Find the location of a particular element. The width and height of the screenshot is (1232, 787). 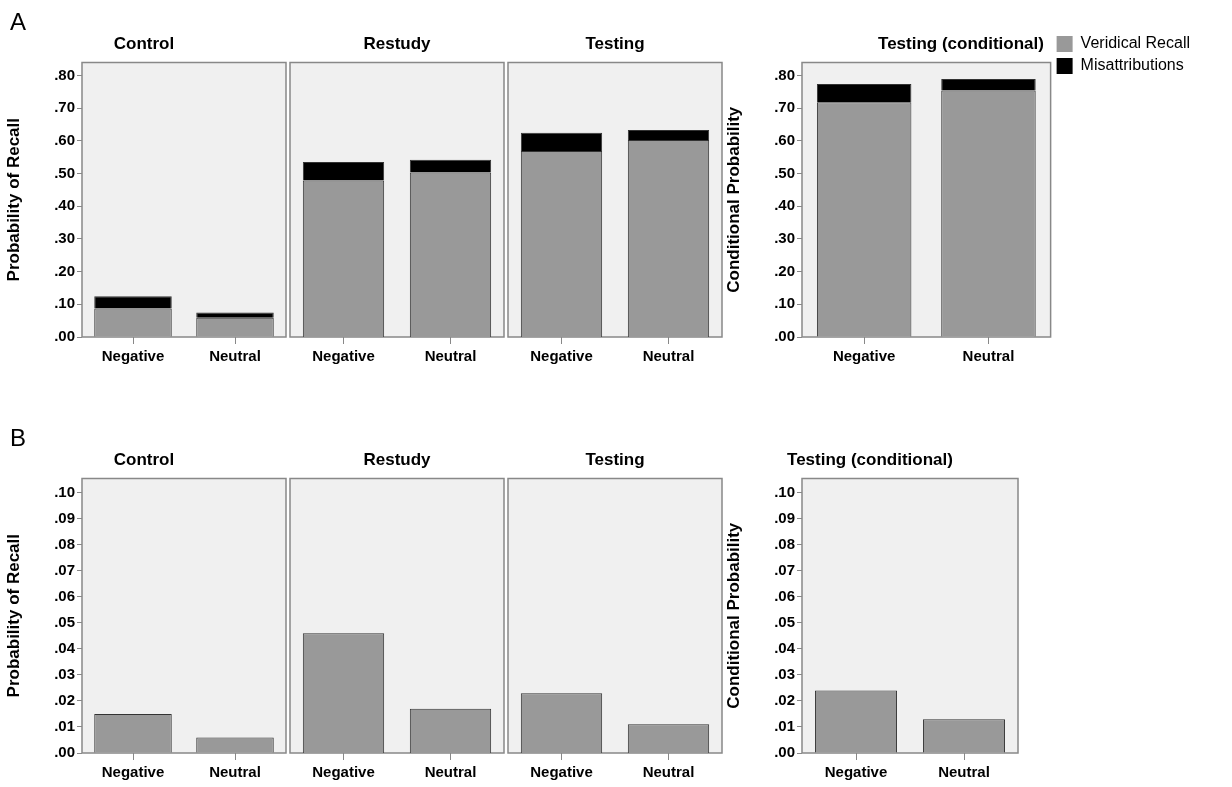

text: B is located at coordinates (18, 438).